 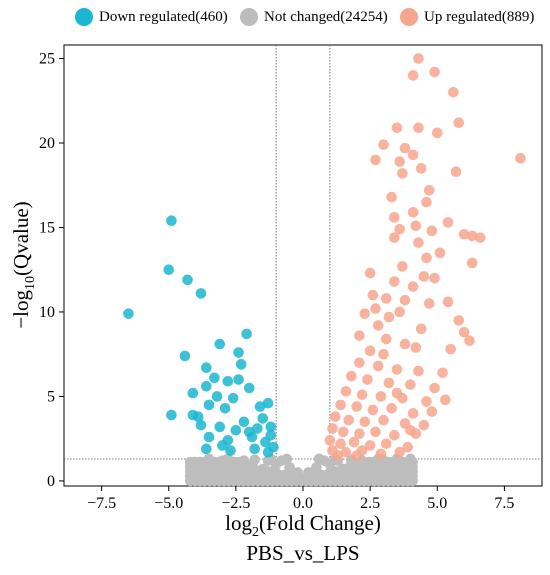 What do you see at coordinates (437, 503) in the screenshot?
I see `x-tick-label: 5.0` at bounding box center [437, 503].